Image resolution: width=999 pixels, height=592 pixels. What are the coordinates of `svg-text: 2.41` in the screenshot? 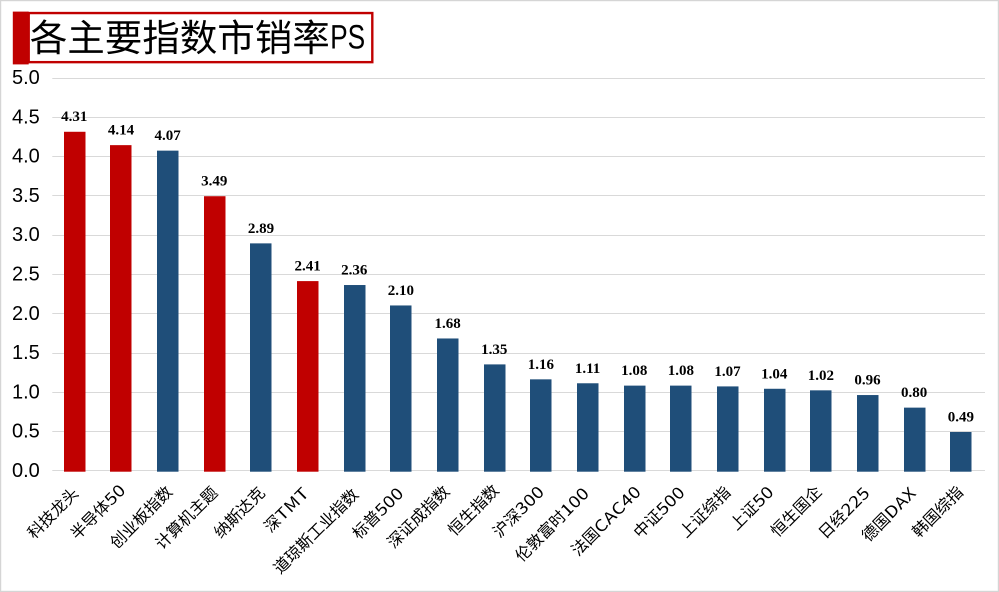 It's located at (307, 267).